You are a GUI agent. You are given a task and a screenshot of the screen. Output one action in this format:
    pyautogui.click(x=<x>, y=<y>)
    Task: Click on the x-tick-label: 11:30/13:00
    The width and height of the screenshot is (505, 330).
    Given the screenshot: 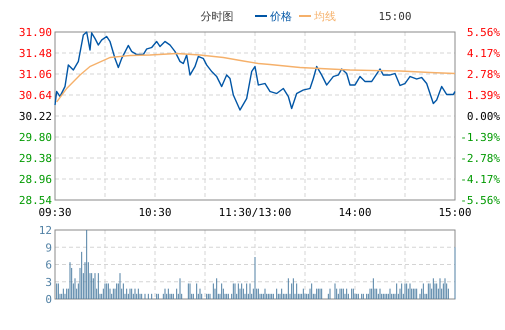 What is the action you would take?
    pyautogui.click(x=255, y=212)
    